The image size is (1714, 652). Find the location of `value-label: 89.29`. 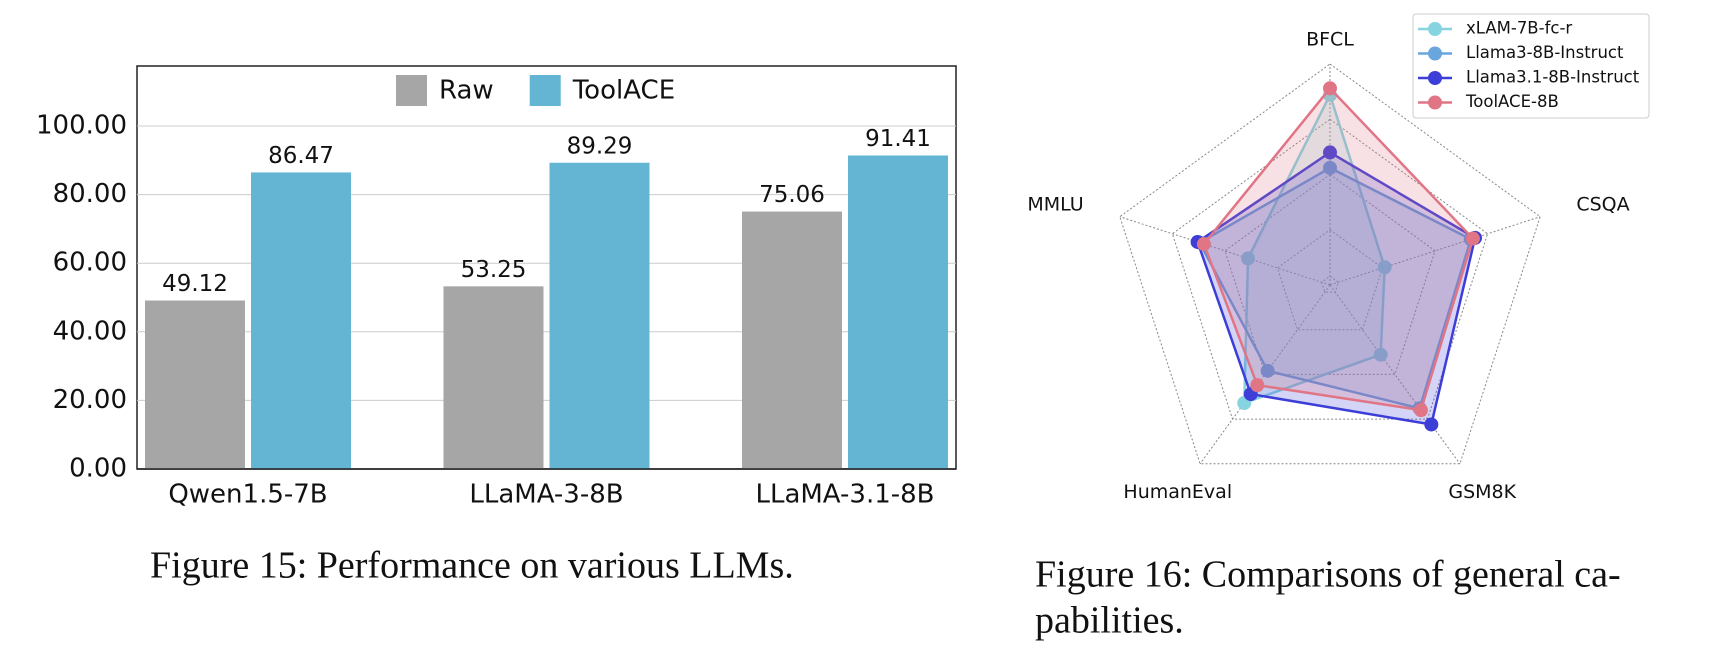

value-label: 89.29 is located at coordinates (600, 146).